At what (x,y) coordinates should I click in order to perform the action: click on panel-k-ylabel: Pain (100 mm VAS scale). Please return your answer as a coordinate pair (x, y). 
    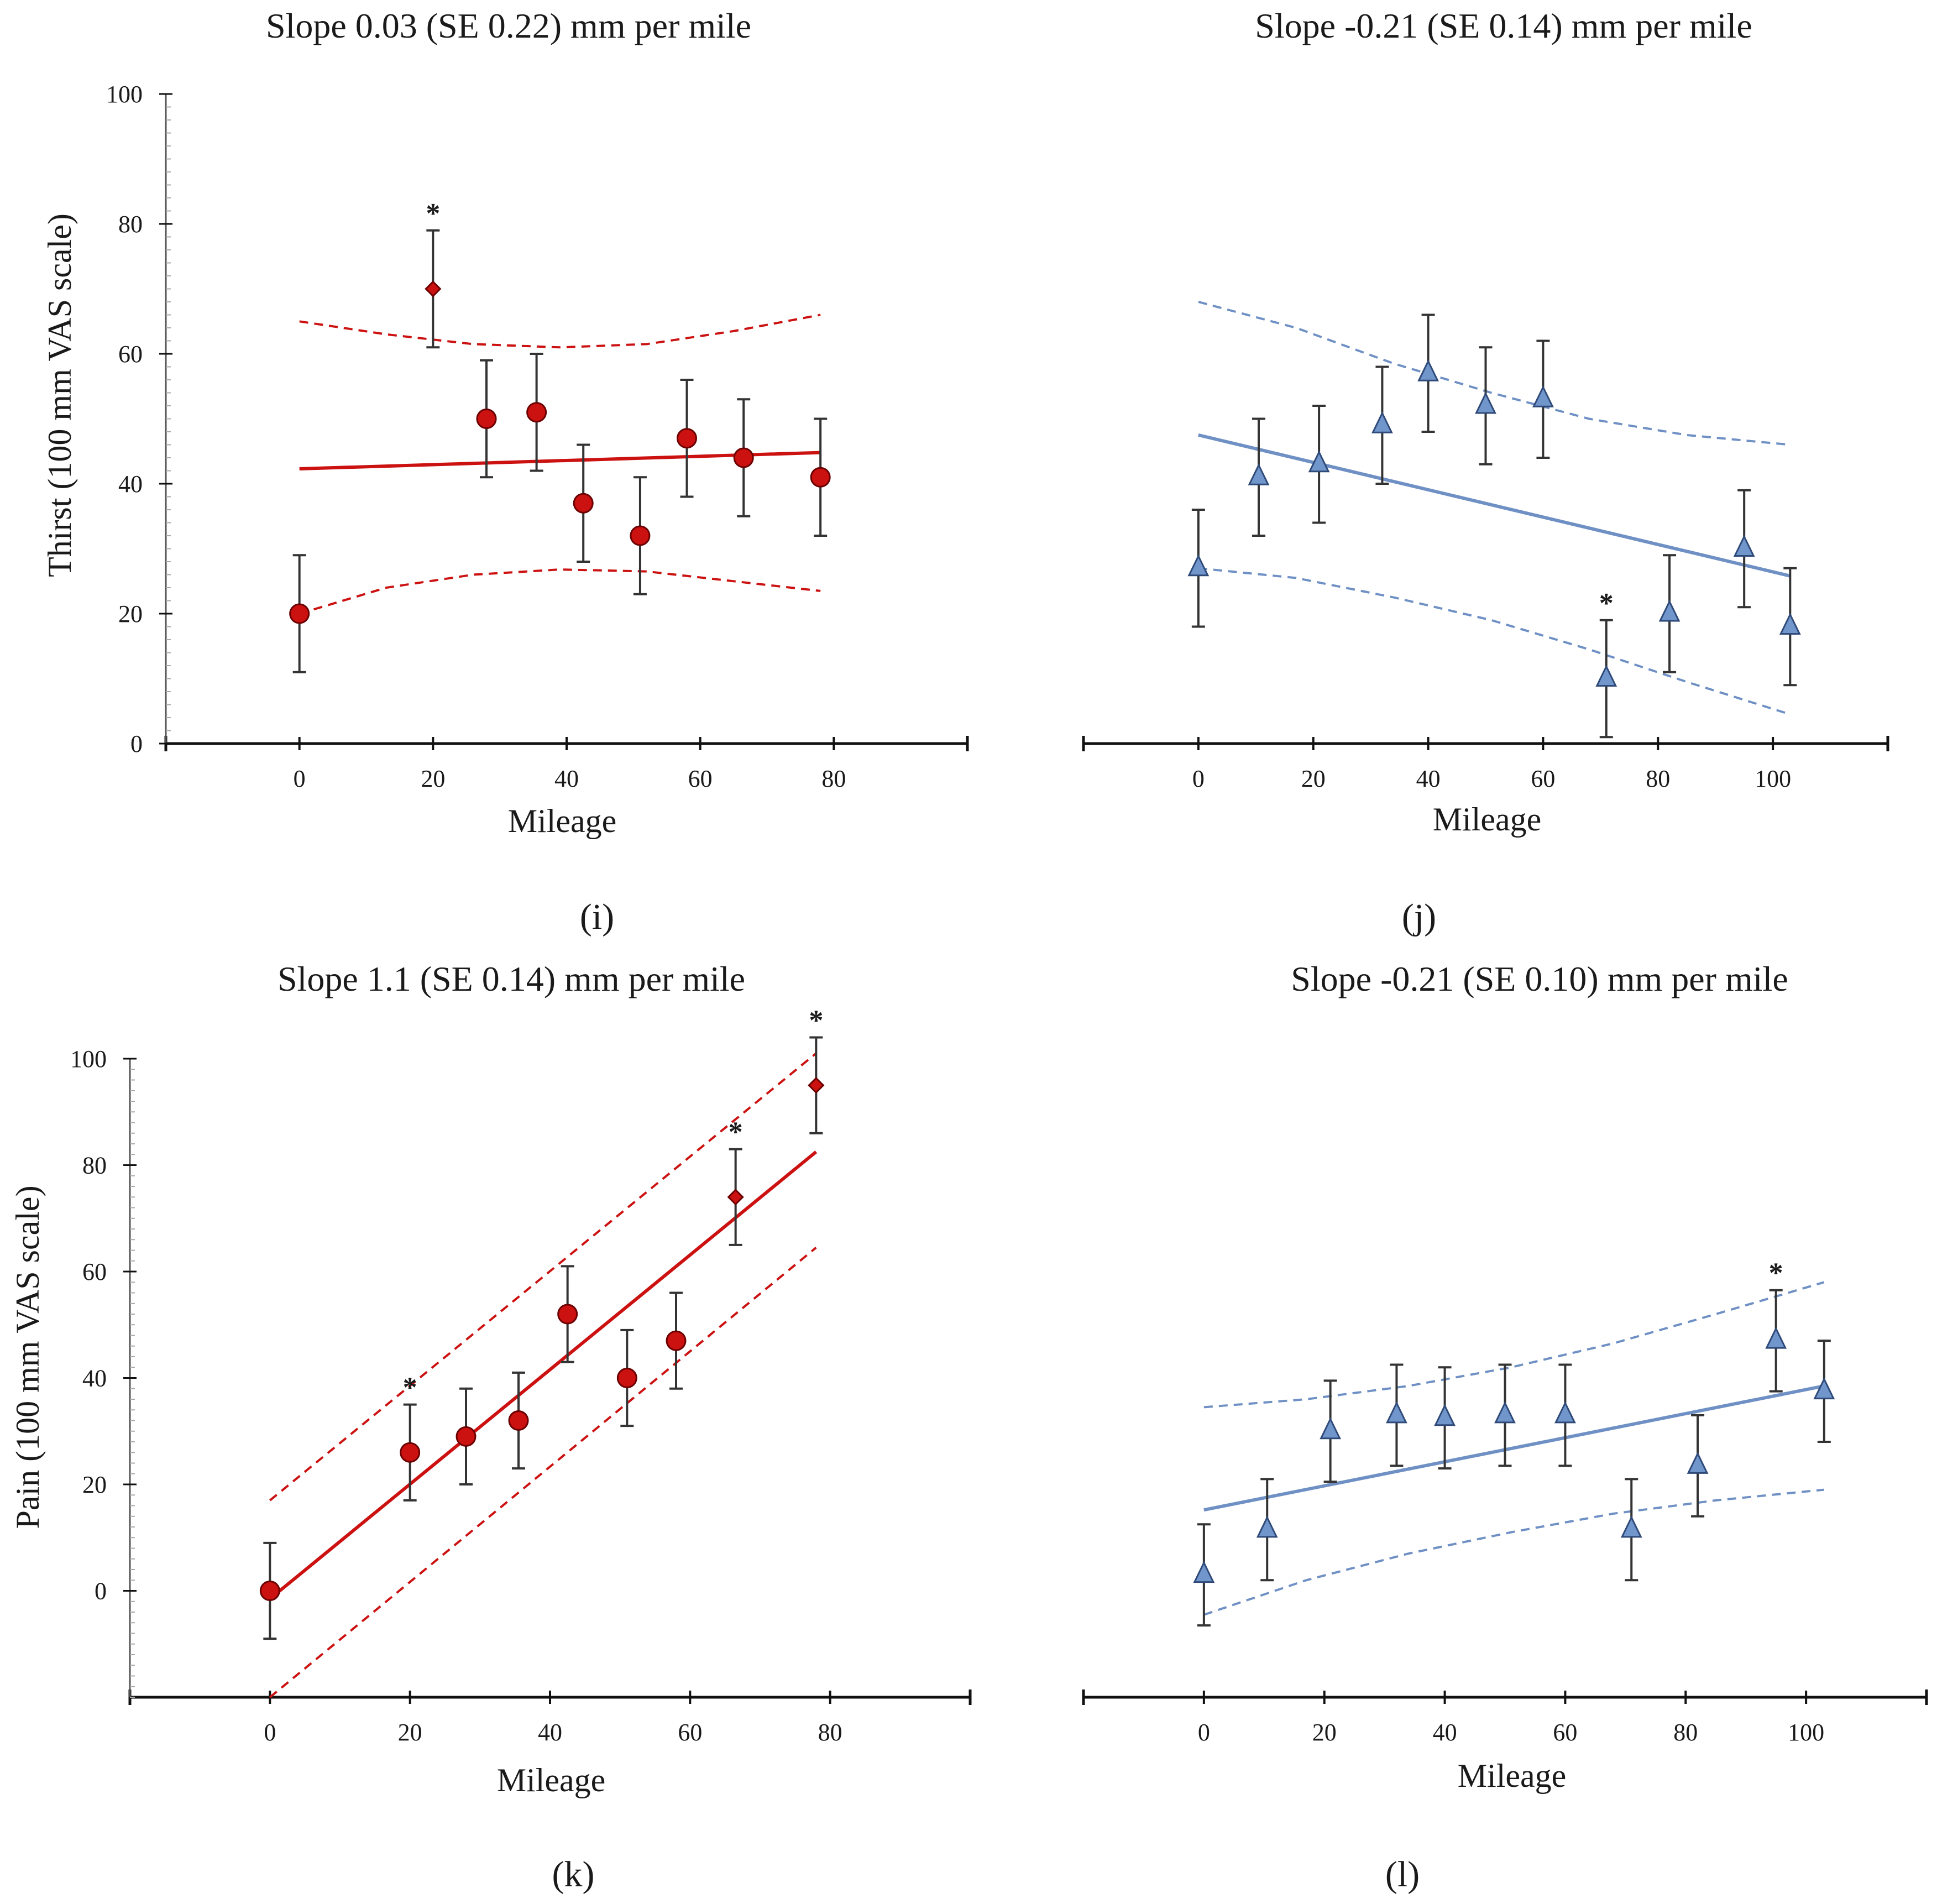
    Looking at the image, I should click on (27, 1357).